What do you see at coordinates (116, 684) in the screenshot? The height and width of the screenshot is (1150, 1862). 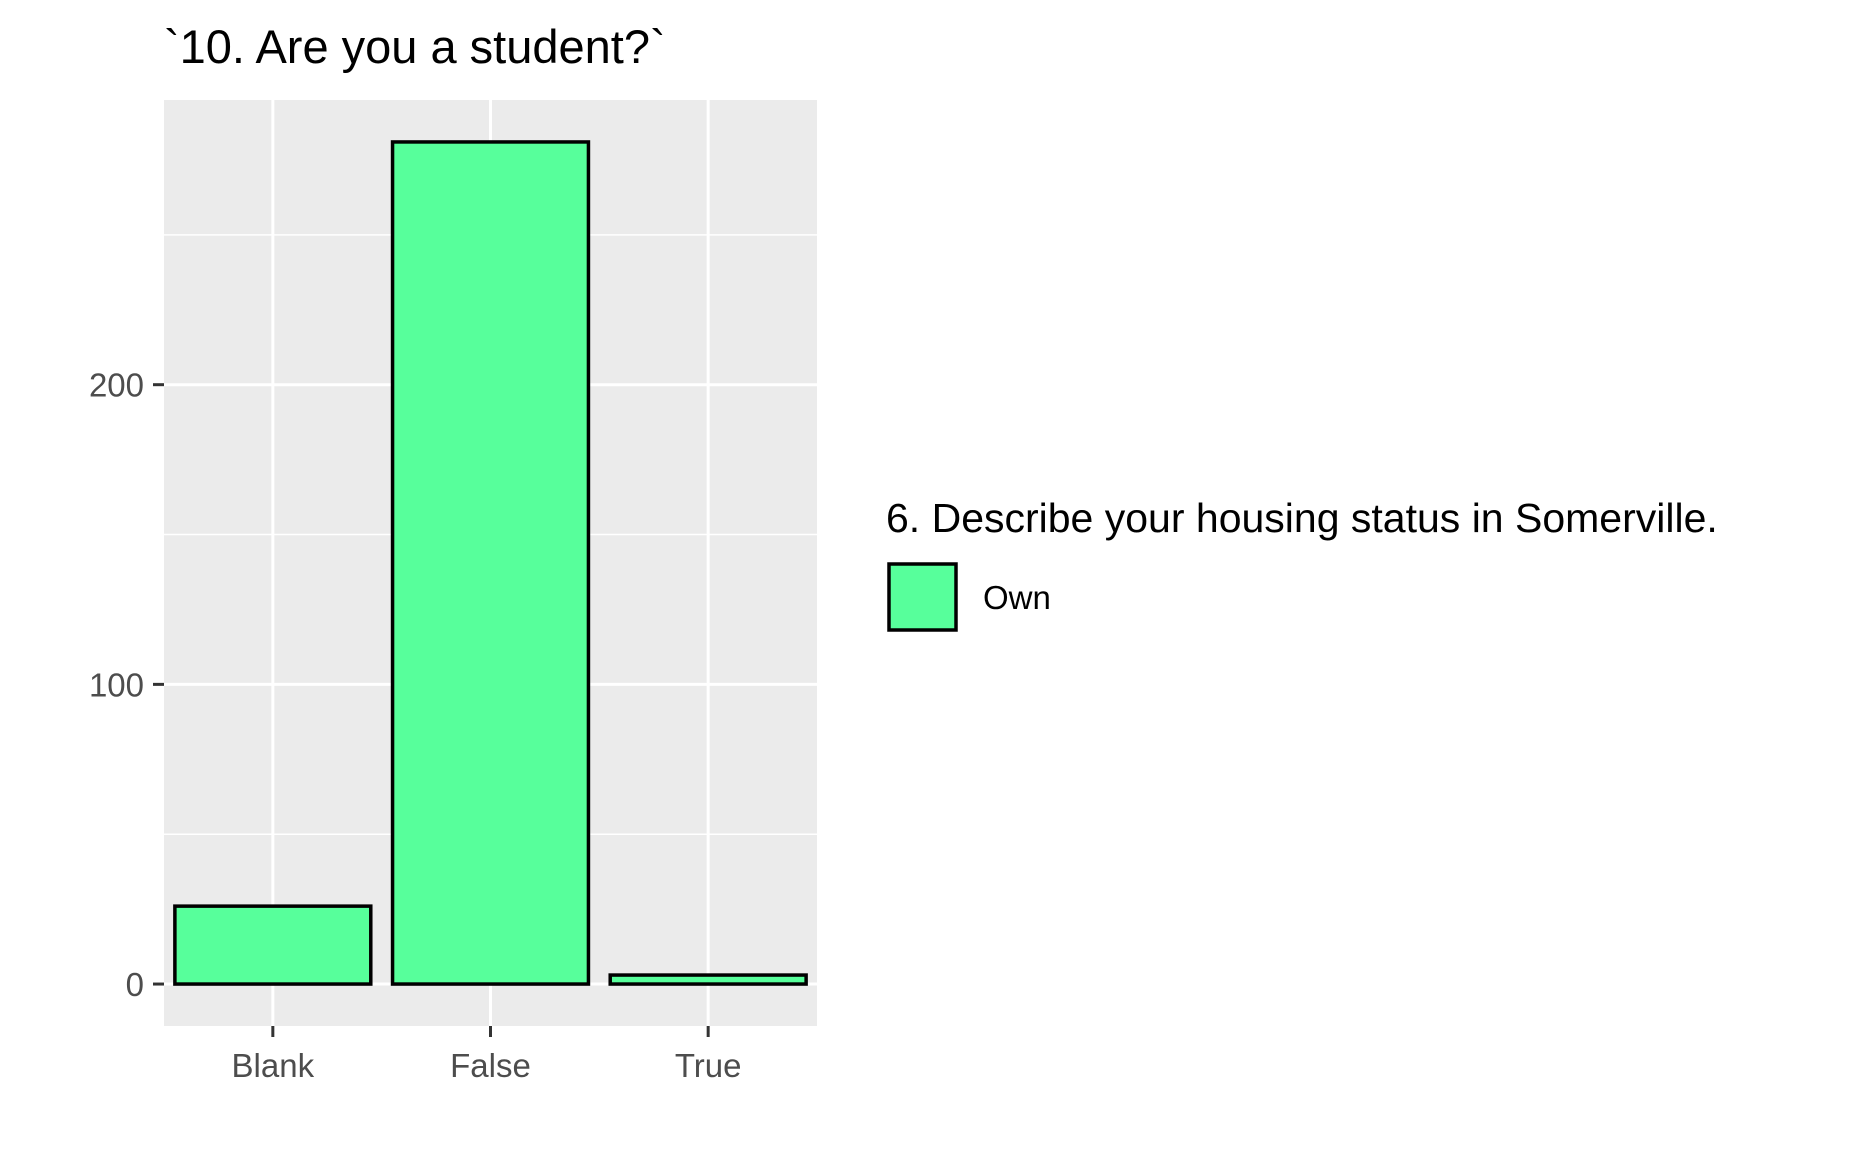 I see `y-tick-label: 100` at bounding box center [116, 684].